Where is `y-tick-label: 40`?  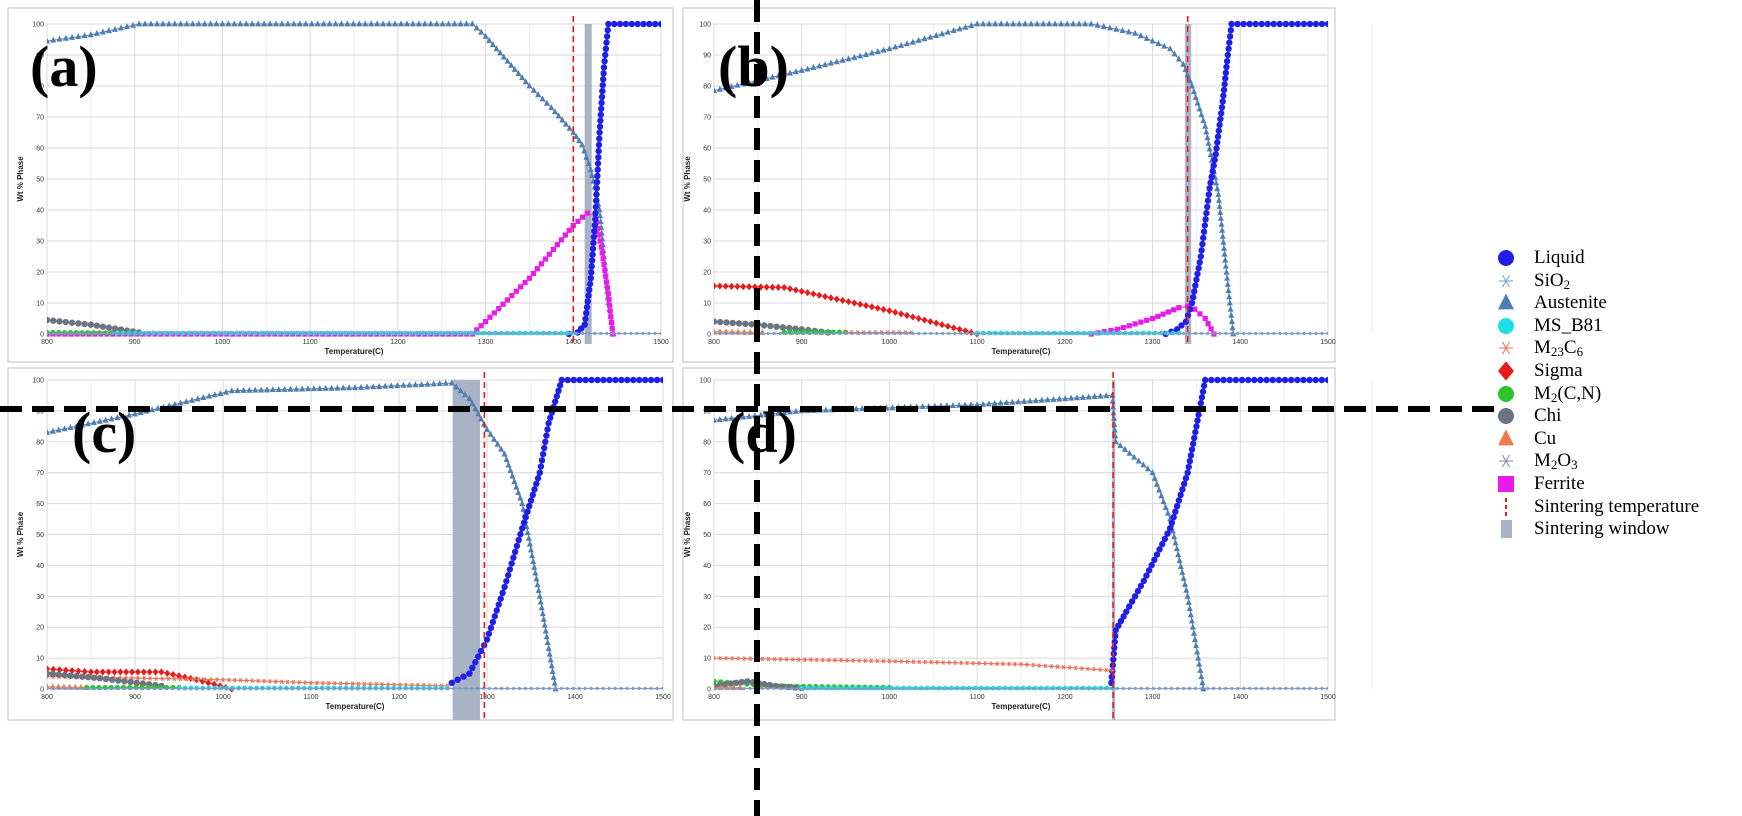 y-tick-label: 40 is located at coordinates (707, 566).